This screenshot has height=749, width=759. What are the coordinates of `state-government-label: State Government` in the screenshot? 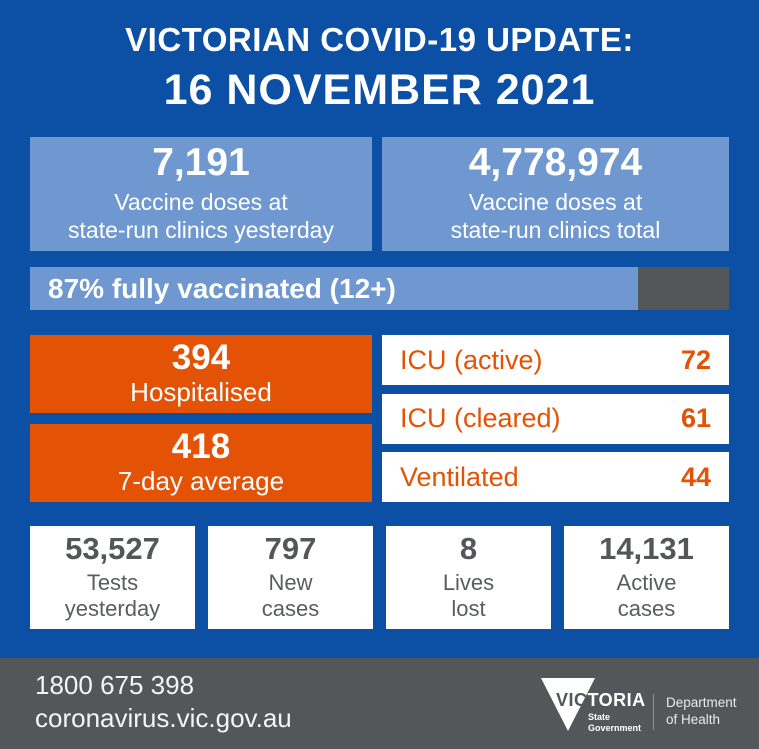 It's located at (614, 723).